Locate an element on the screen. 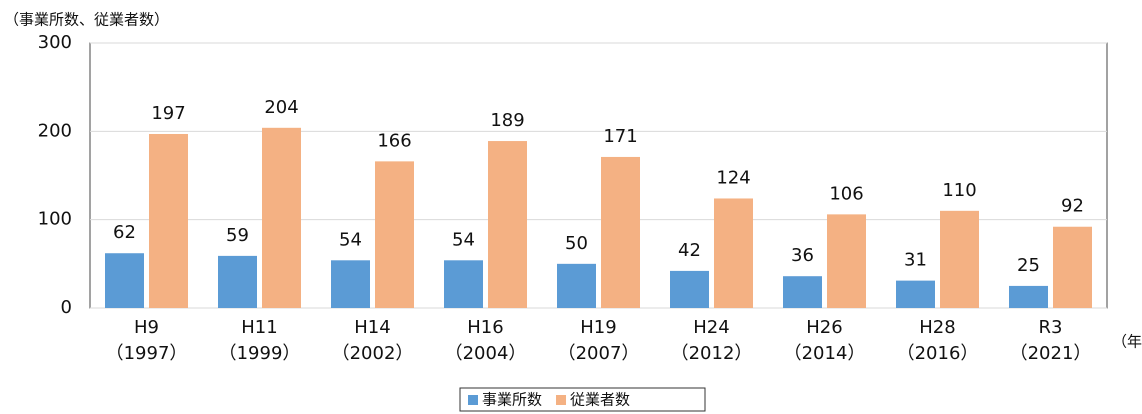  data-label: 50 is located at coordinates (576, 243).